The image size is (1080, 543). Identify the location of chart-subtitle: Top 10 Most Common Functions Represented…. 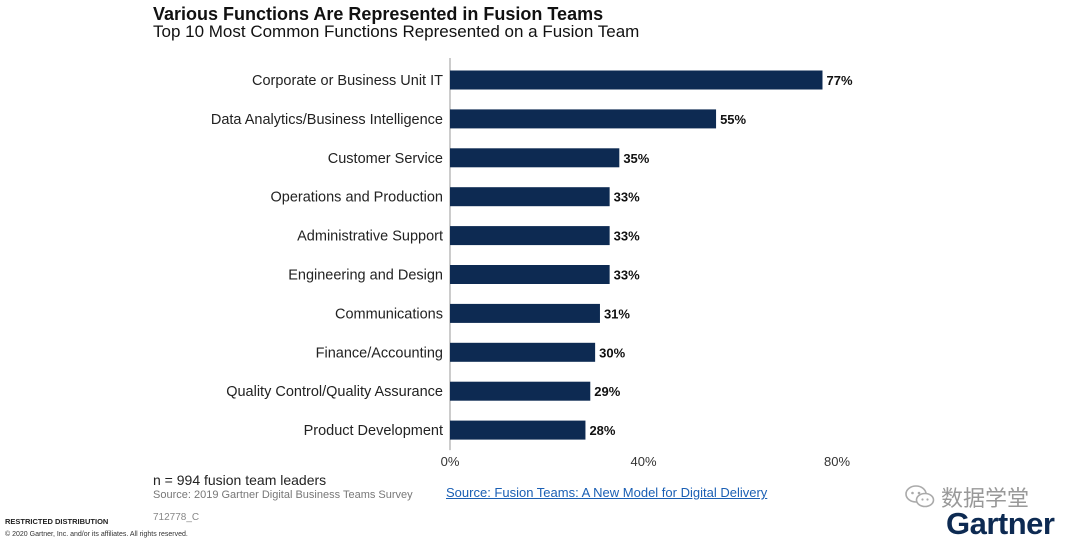
(396, 31).